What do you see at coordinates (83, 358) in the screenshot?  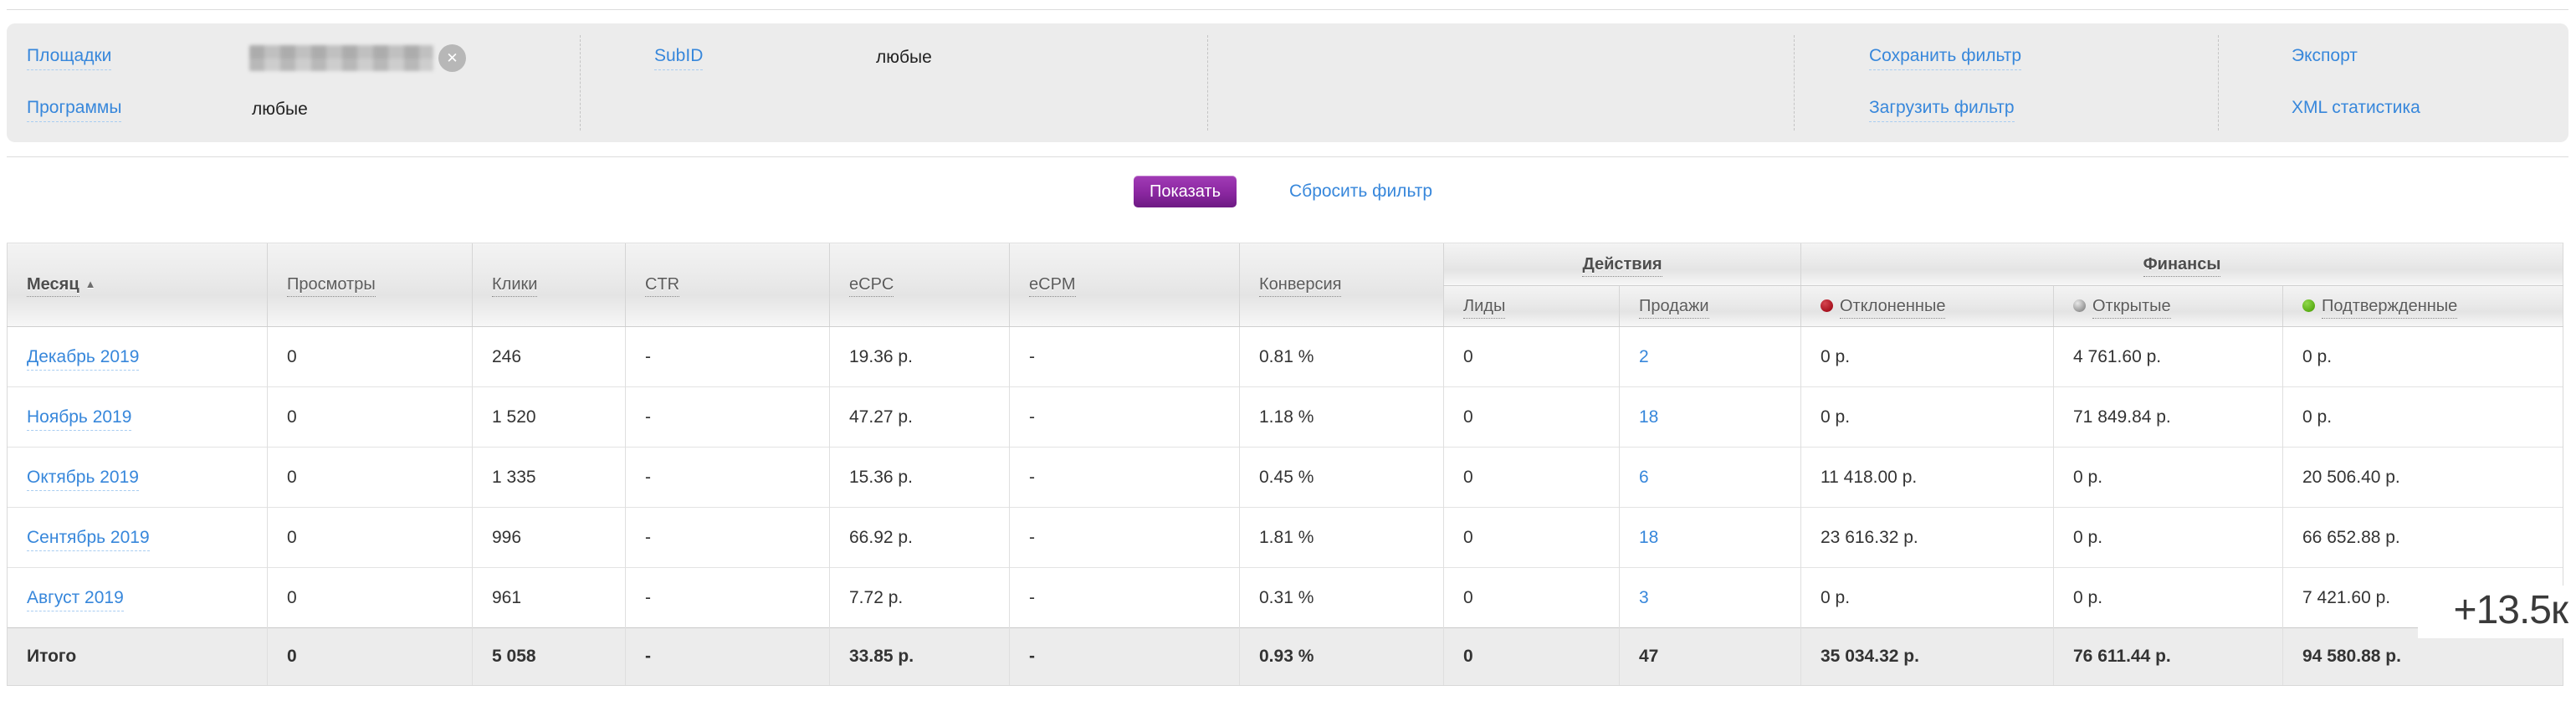 I see `month-link: Декабрь 2019` at bounding box center [83, 358].